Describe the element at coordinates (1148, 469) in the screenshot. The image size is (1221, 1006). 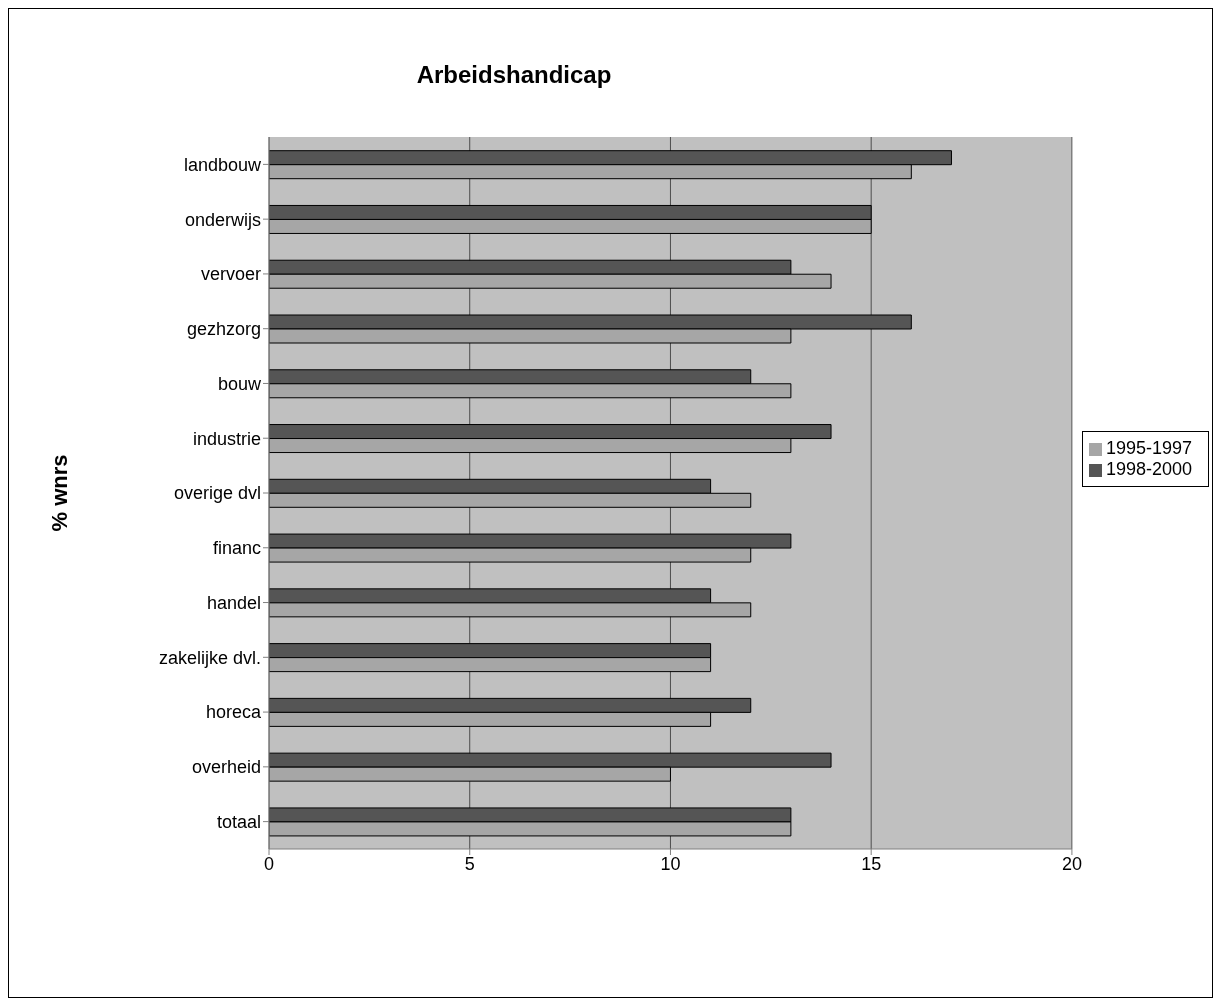
I see `legend-label: 1998-2000` at that location.